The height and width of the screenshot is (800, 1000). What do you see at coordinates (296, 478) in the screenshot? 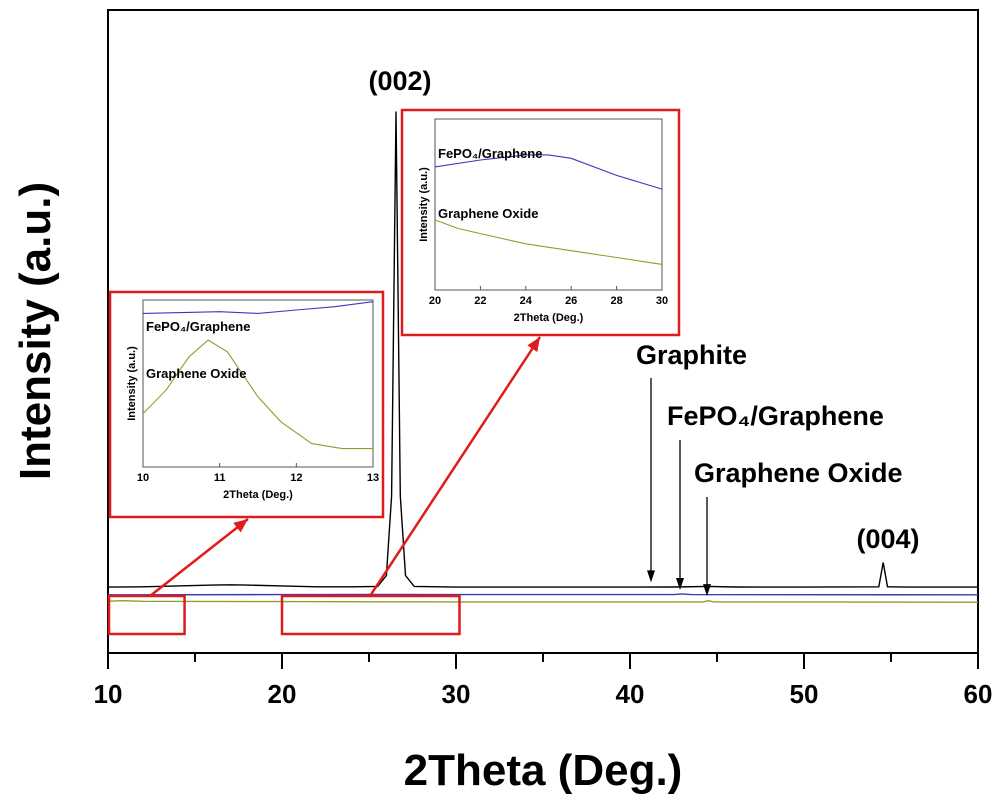
I see `inset-x-tick-label: 12` at bounding box center [296, 478].